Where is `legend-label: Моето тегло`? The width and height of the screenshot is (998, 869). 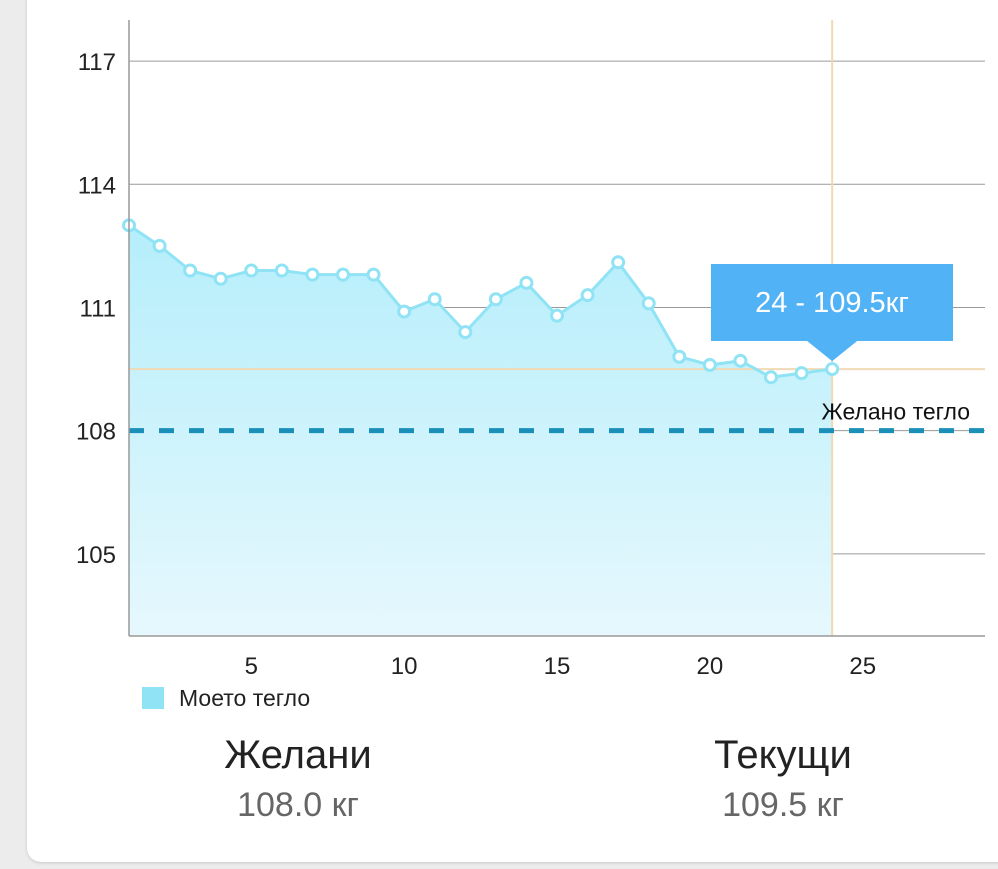
legend-label: Моето тегло is located at coordinates (244, 698).